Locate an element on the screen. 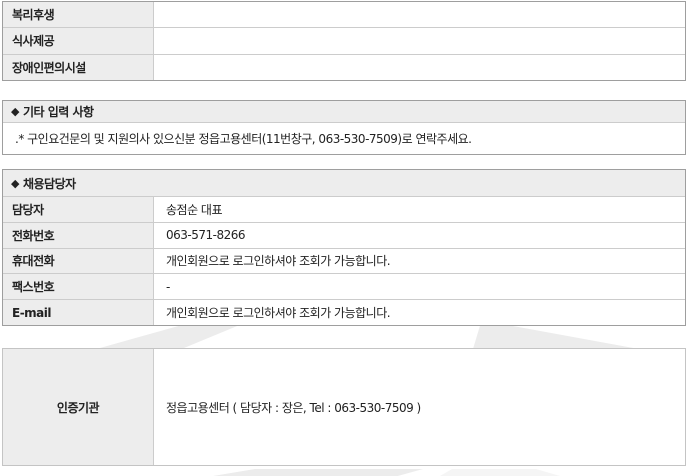  row-label-fax: 팩스번호 is located at coordinates (78, 287).